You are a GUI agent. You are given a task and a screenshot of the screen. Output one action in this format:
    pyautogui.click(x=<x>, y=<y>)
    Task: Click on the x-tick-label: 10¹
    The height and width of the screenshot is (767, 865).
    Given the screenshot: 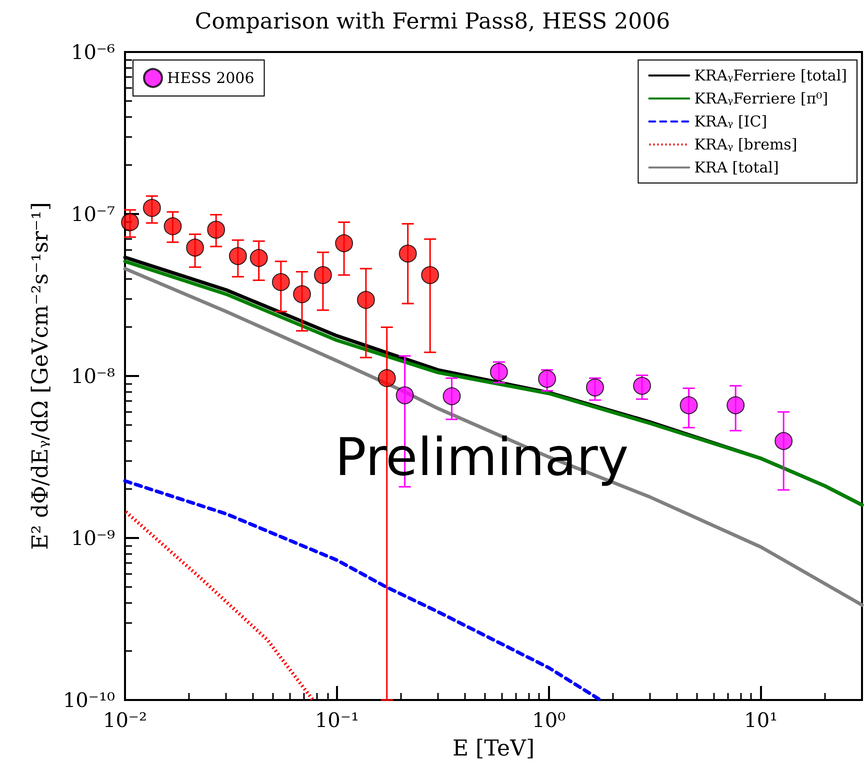 What is the action you would take?
    pyautogui.click(x=761, y=720)
    